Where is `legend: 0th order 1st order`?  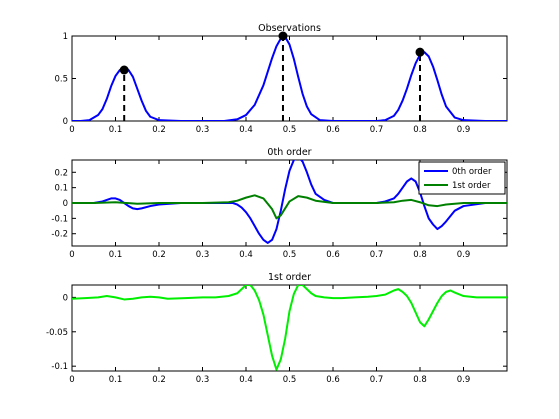 legend: 0th order 1st order is located at coordinates (462, 178).